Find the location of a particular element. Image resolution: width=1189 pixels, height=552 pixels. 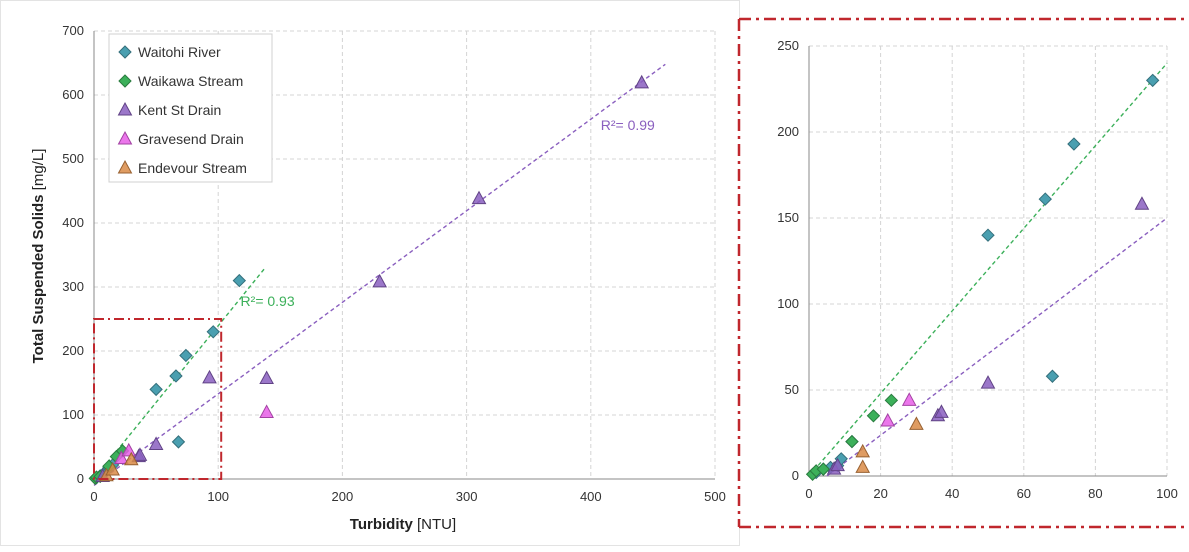

y-axis-label: Total Suspended Solids [mg/L] is located at coordinates (38, 256).